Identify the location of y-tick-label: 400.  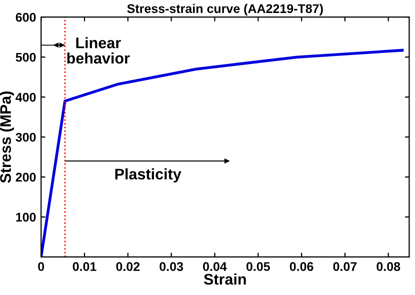
(26, 97).